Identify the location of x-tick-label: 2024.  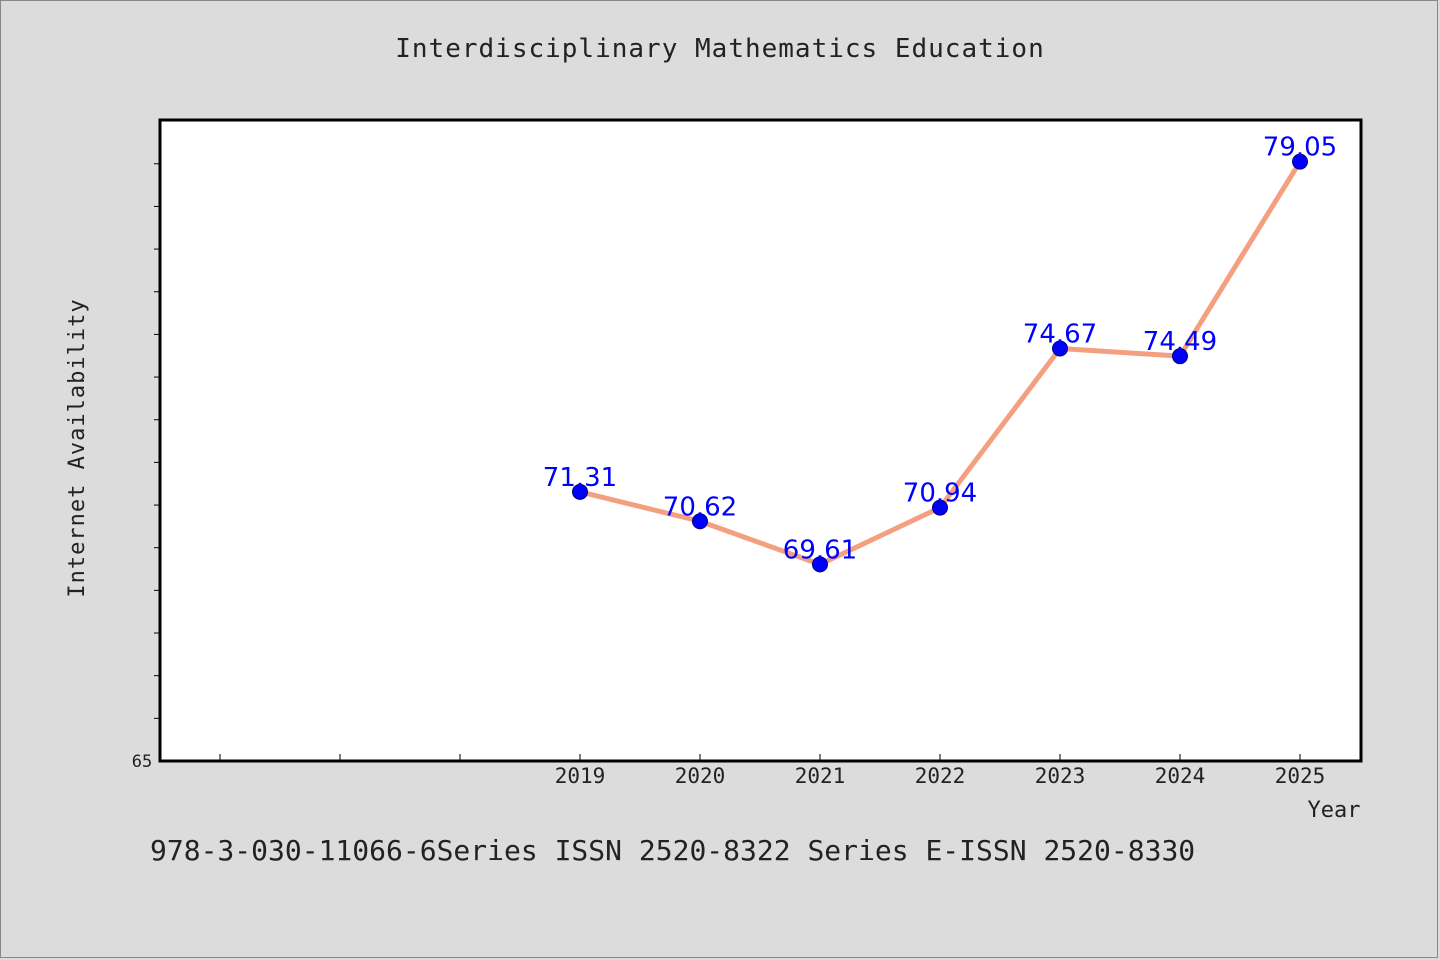
(1180, 776).